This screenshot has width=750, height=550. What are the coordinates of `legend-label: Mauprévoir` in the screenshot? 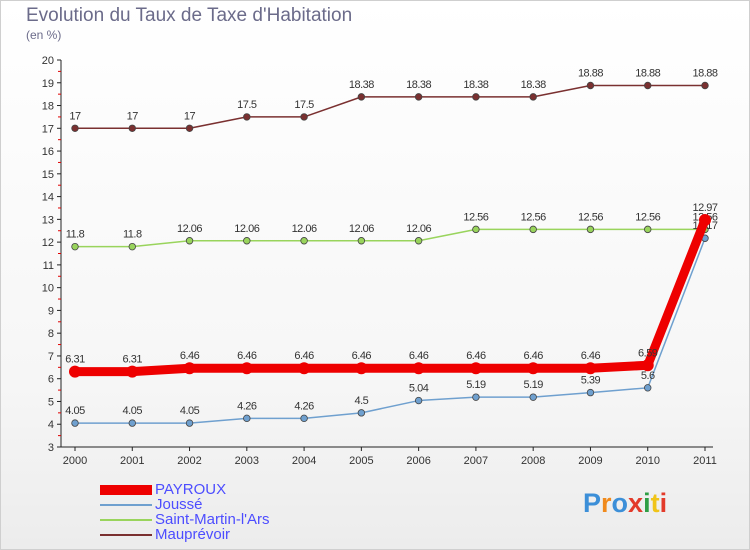 It's located at (193, 534).